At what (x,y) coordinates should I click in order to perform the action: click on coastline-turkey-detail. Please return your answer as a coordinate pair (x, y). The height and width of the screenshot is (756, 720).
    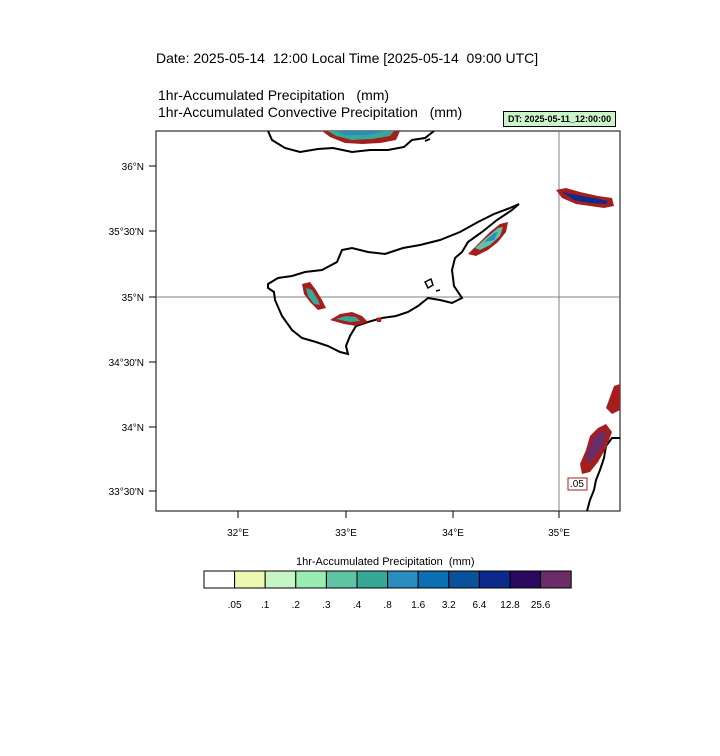
    Looking at the image, I should click on (427, 140).